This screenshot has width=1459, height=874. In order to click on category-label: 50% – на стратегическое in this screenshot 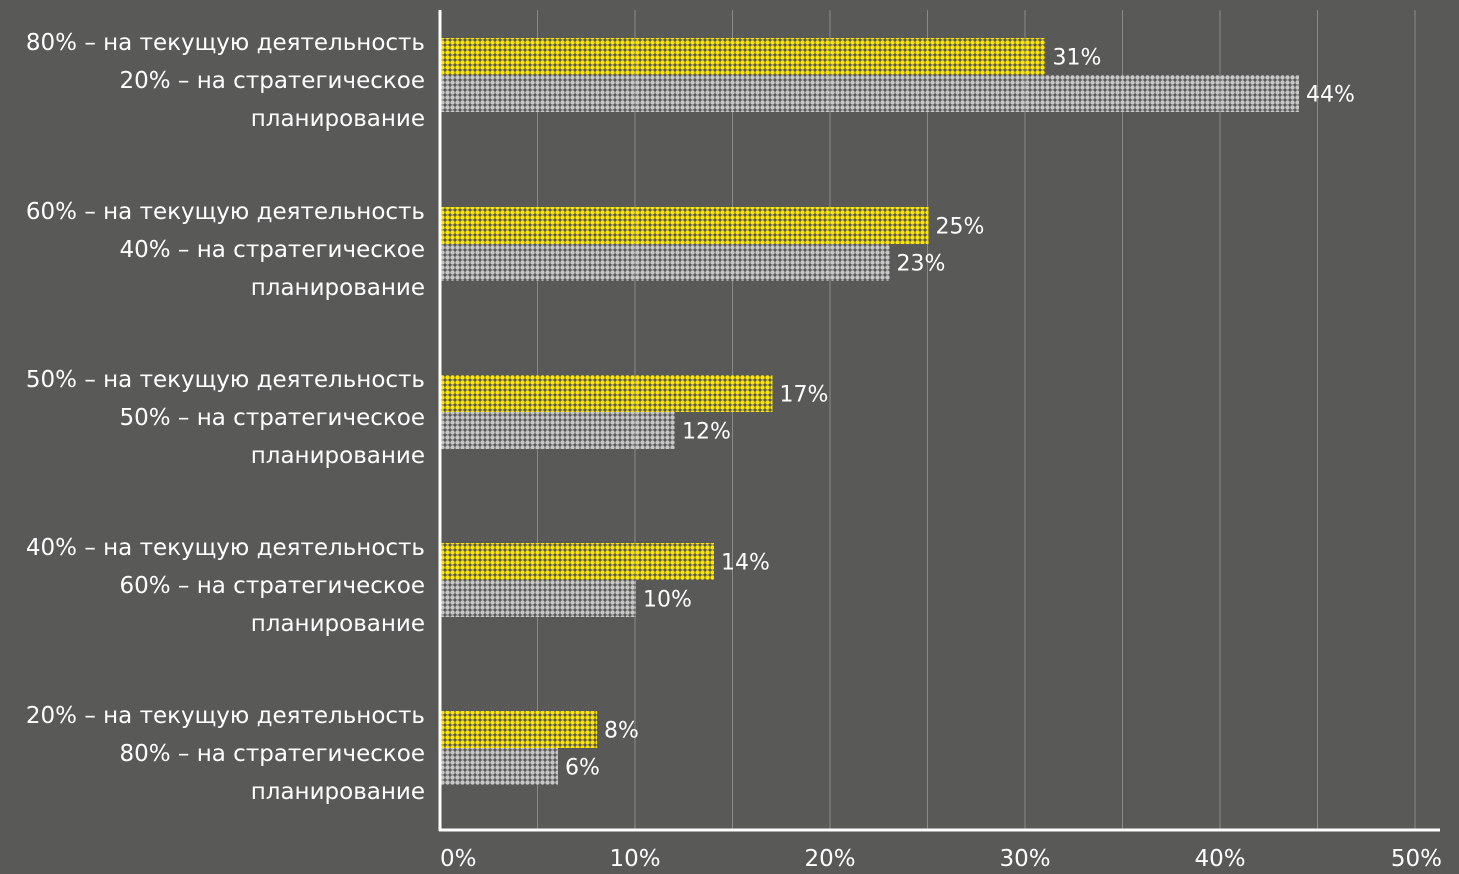, I will do `click(272, 418)`.